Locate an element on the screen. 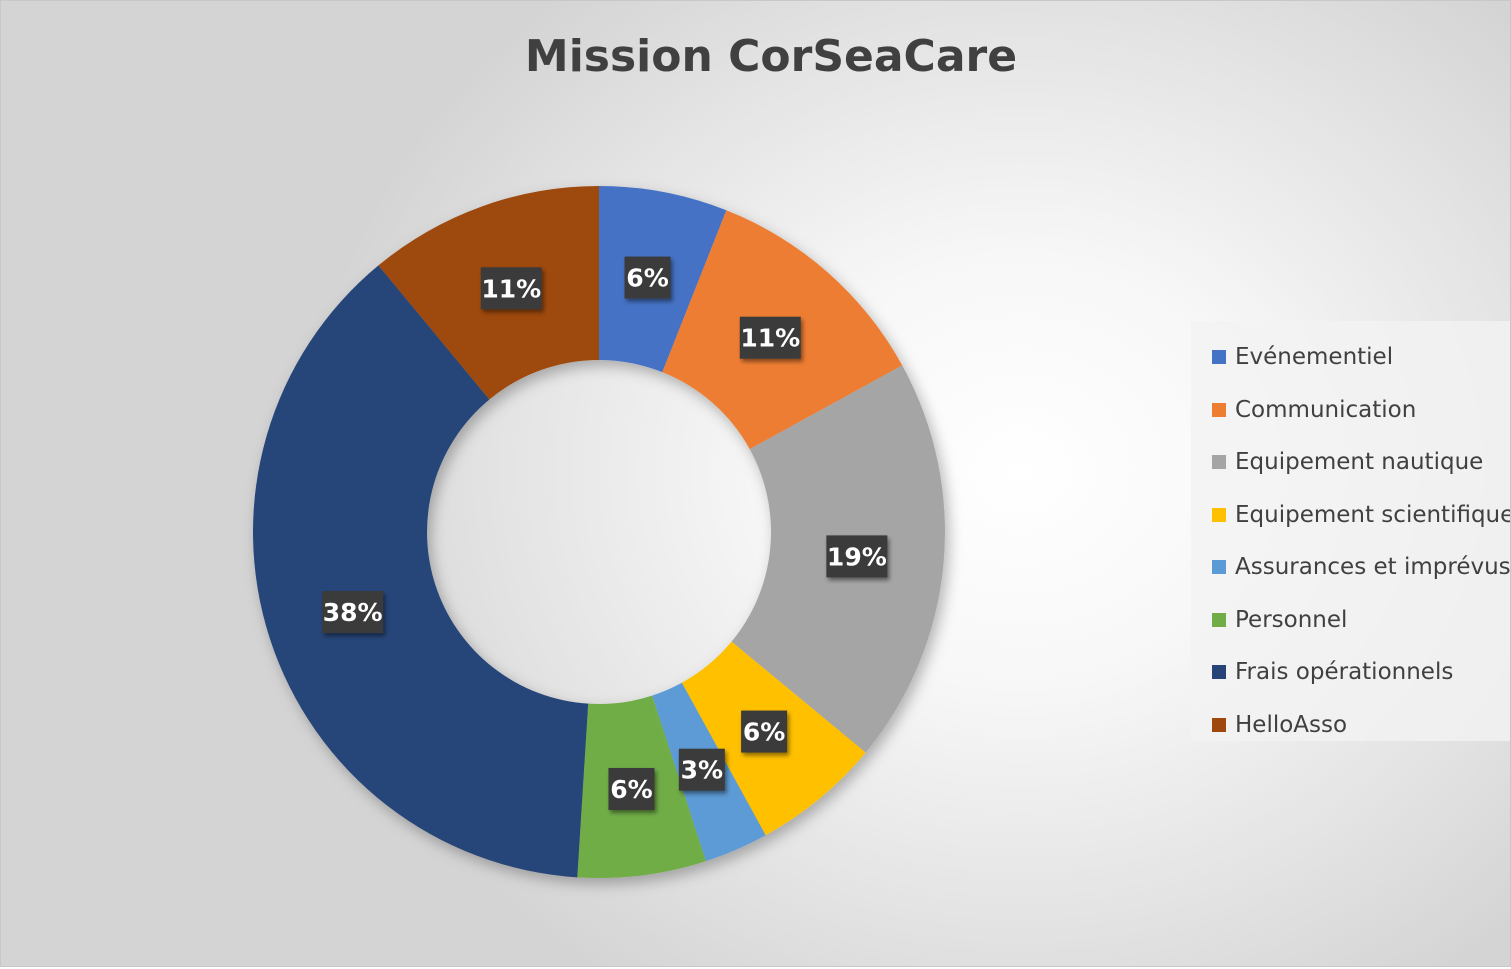  legend-label: Communication is located at coordinates (1326, 409).